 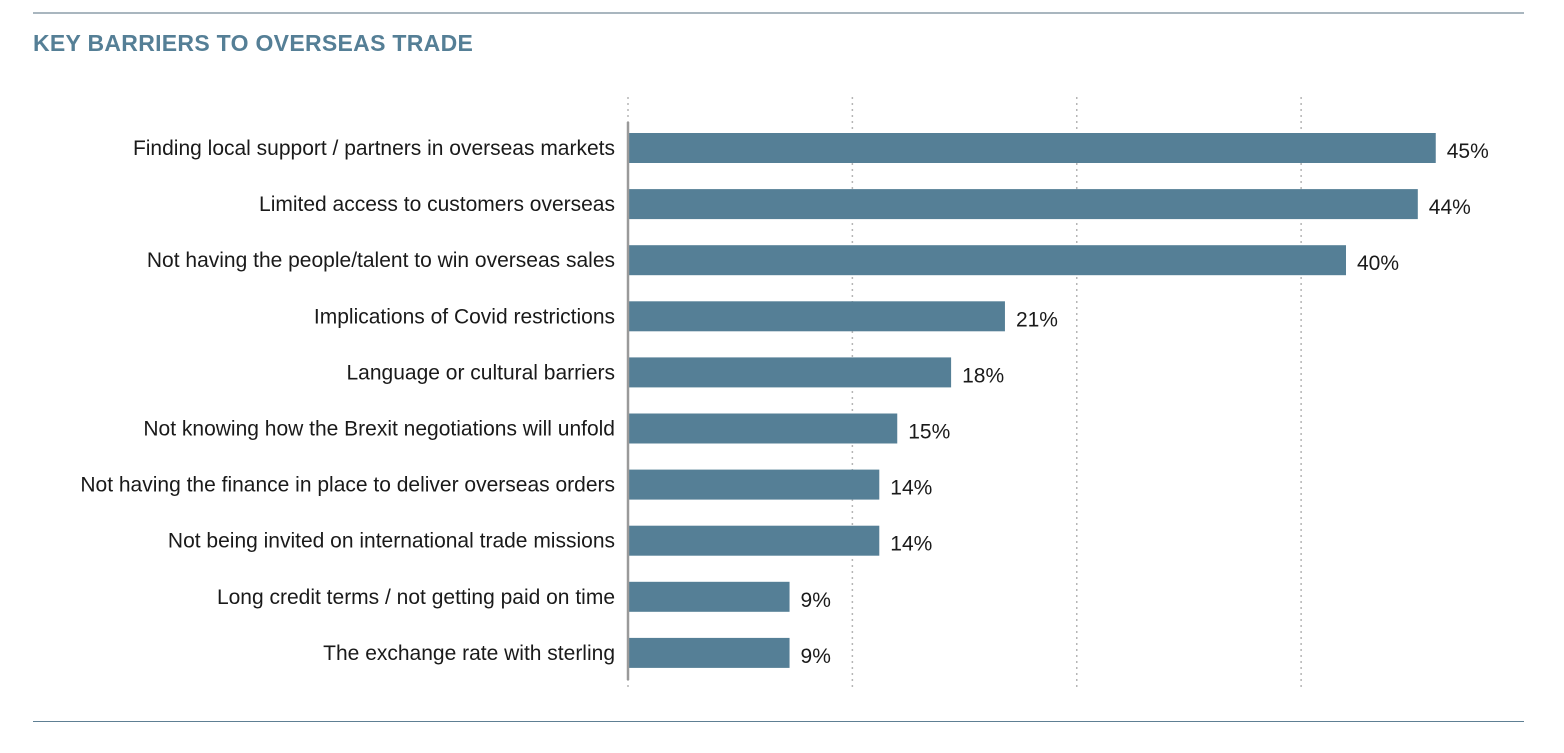 What do you see at coordinates (437, 204) in the screenshot?
I see `category-label: Limited access to customers overseas` at bounding box center [437, 204].